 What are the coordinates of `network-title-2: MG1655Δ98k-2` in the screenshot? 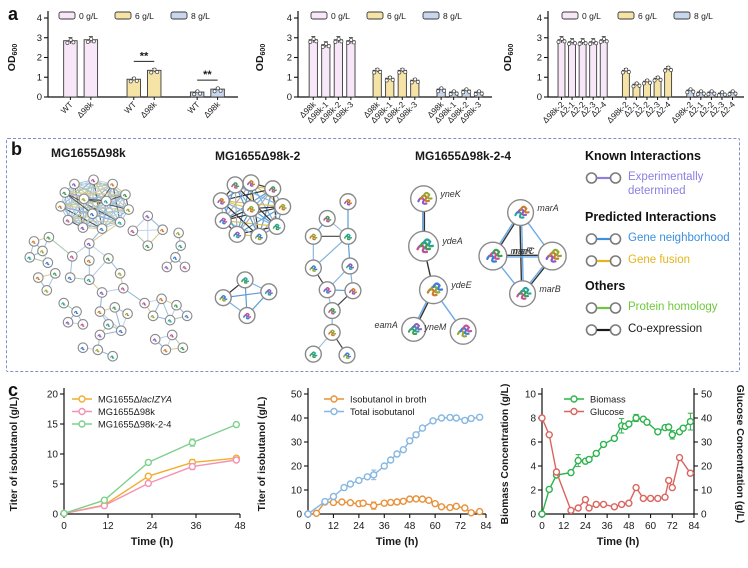 It's located at (258, 156).